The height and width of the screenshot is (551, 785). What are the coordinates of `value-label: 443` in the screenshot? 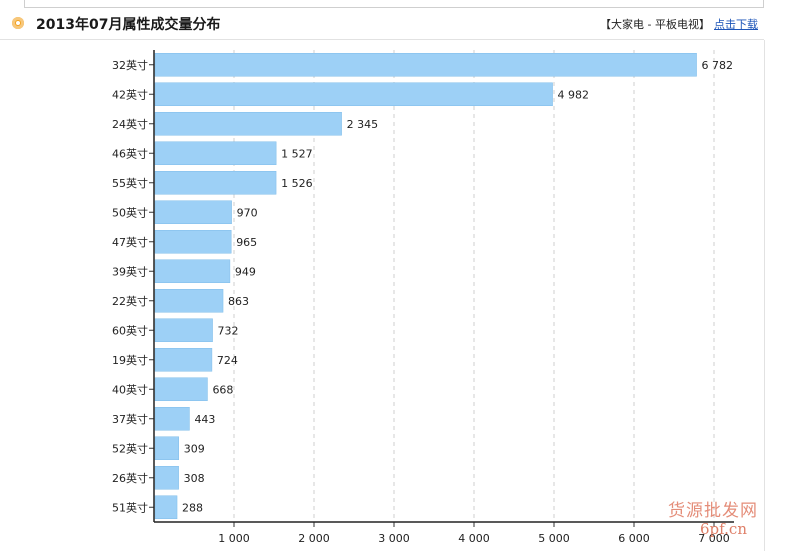 It's located at (204, 419).